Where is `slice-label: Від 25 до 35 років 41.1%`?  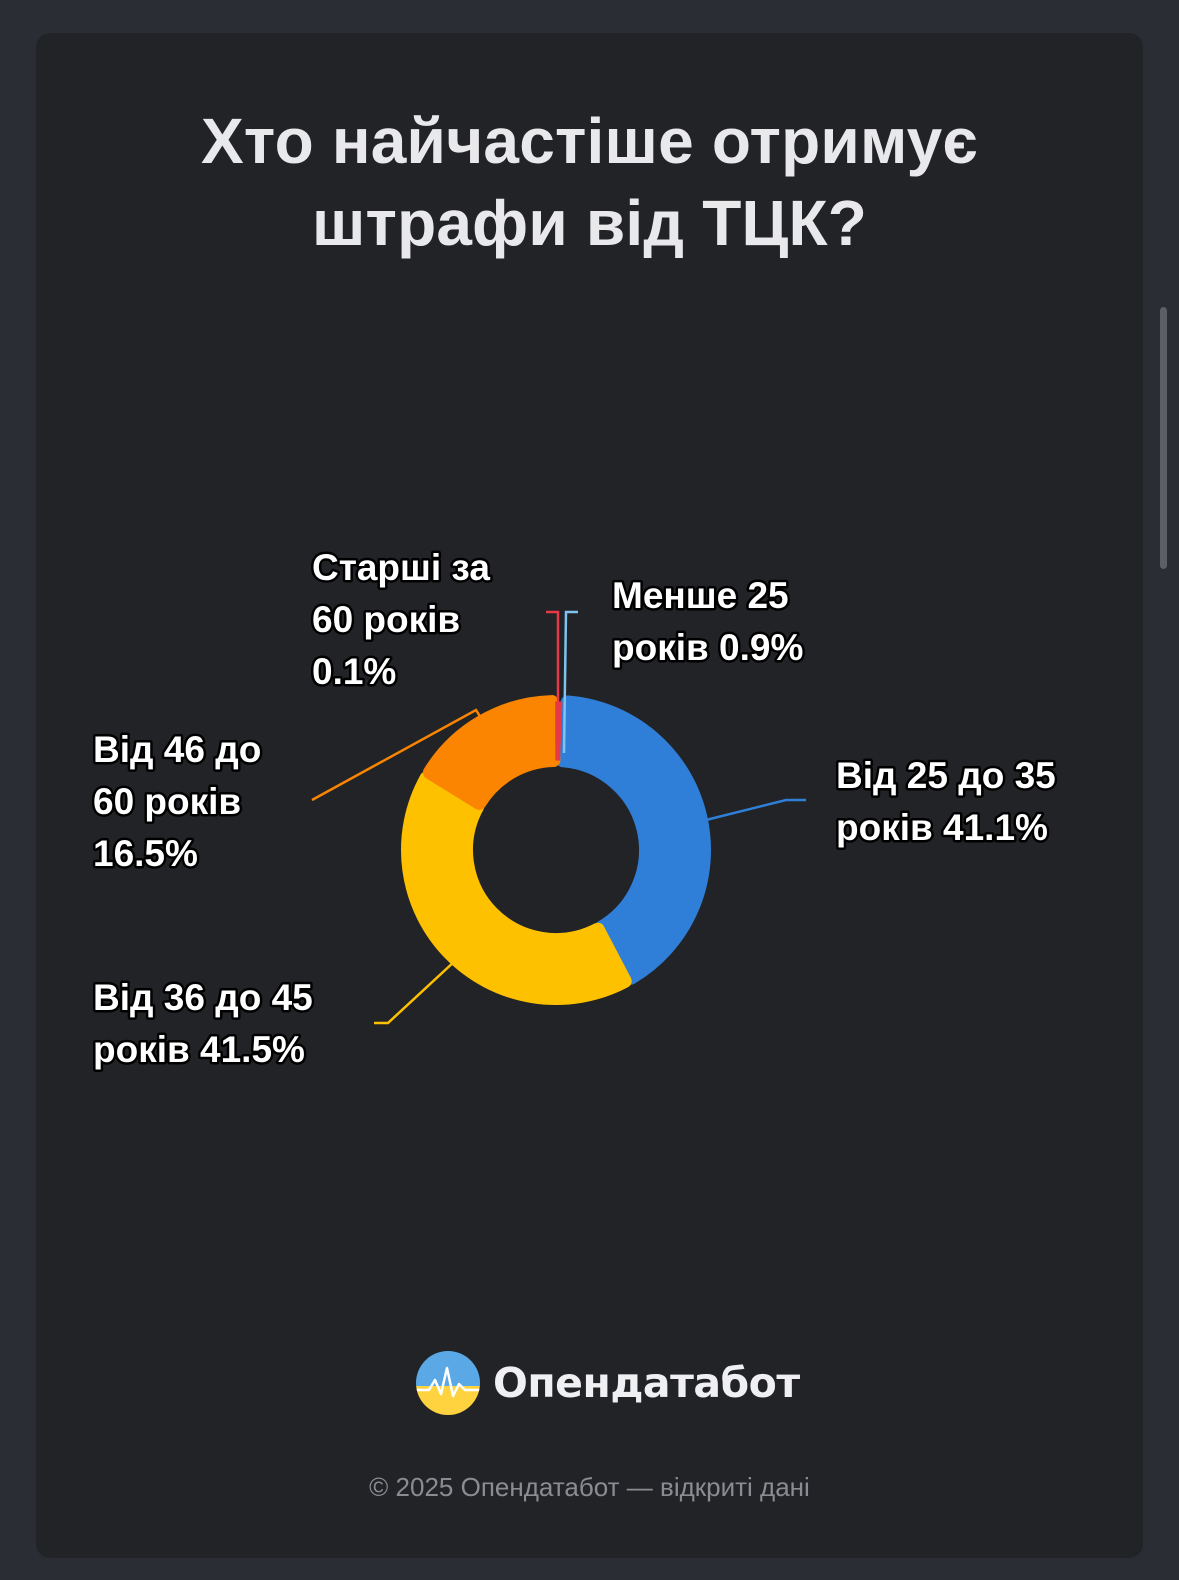
slice-label: Від 25 до 35 років 41.1% is located at coordinates (946, 801).